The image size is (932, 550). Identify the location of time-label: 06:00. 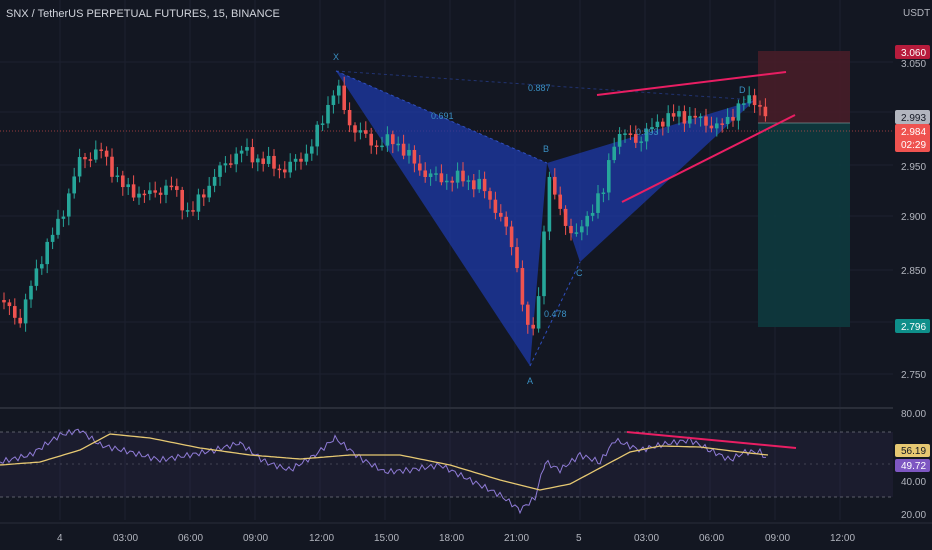
(190, 538).